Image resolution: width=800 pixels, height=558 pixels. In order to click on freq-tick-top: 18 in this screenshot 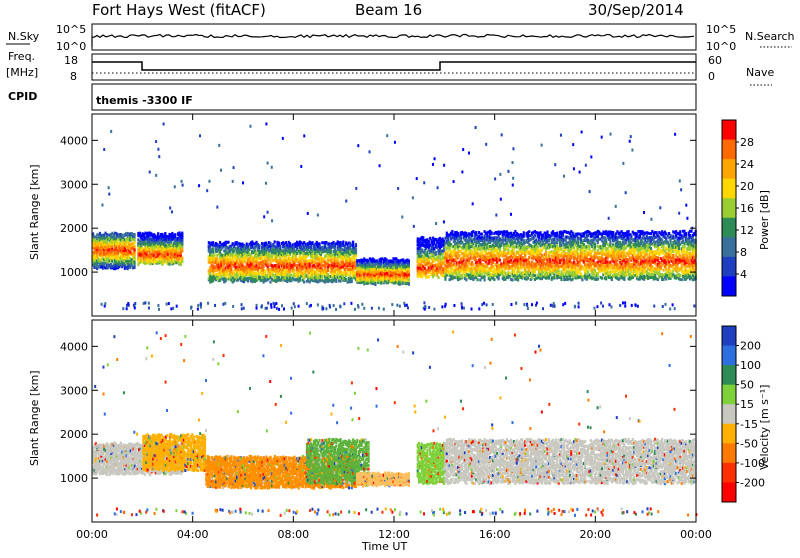, I will do `click(71, 60)`.